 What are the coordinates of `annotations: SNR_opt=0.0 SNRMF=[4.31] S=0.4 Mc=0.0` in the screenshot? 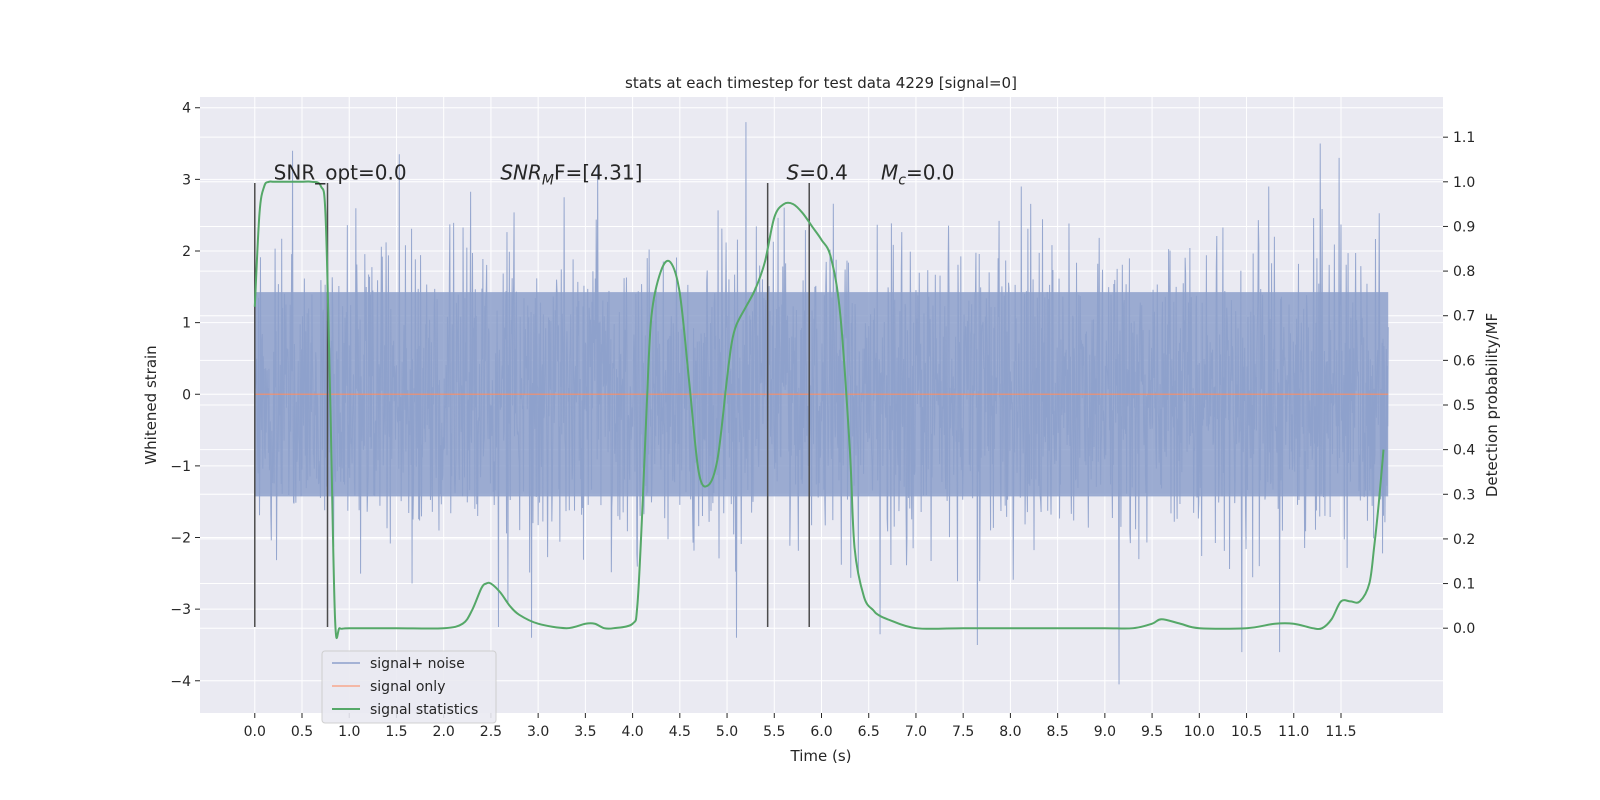 It's located at (614, 174).